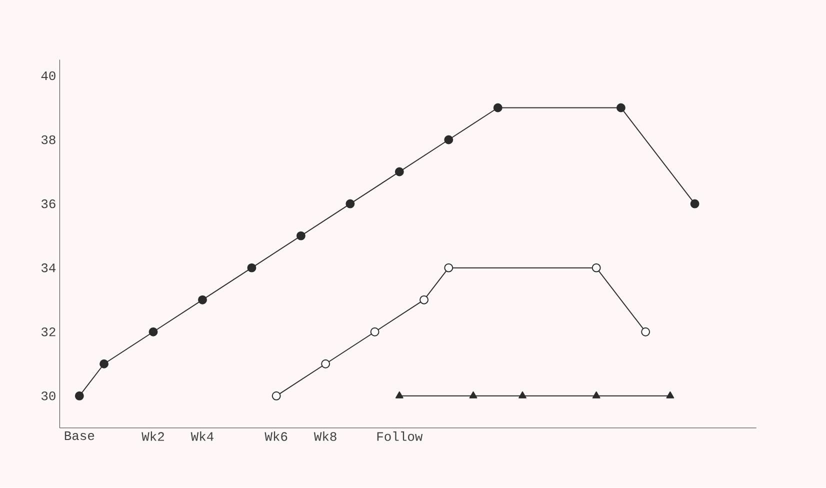  I want to click on y-tick-label: 32, so click(48, 332).